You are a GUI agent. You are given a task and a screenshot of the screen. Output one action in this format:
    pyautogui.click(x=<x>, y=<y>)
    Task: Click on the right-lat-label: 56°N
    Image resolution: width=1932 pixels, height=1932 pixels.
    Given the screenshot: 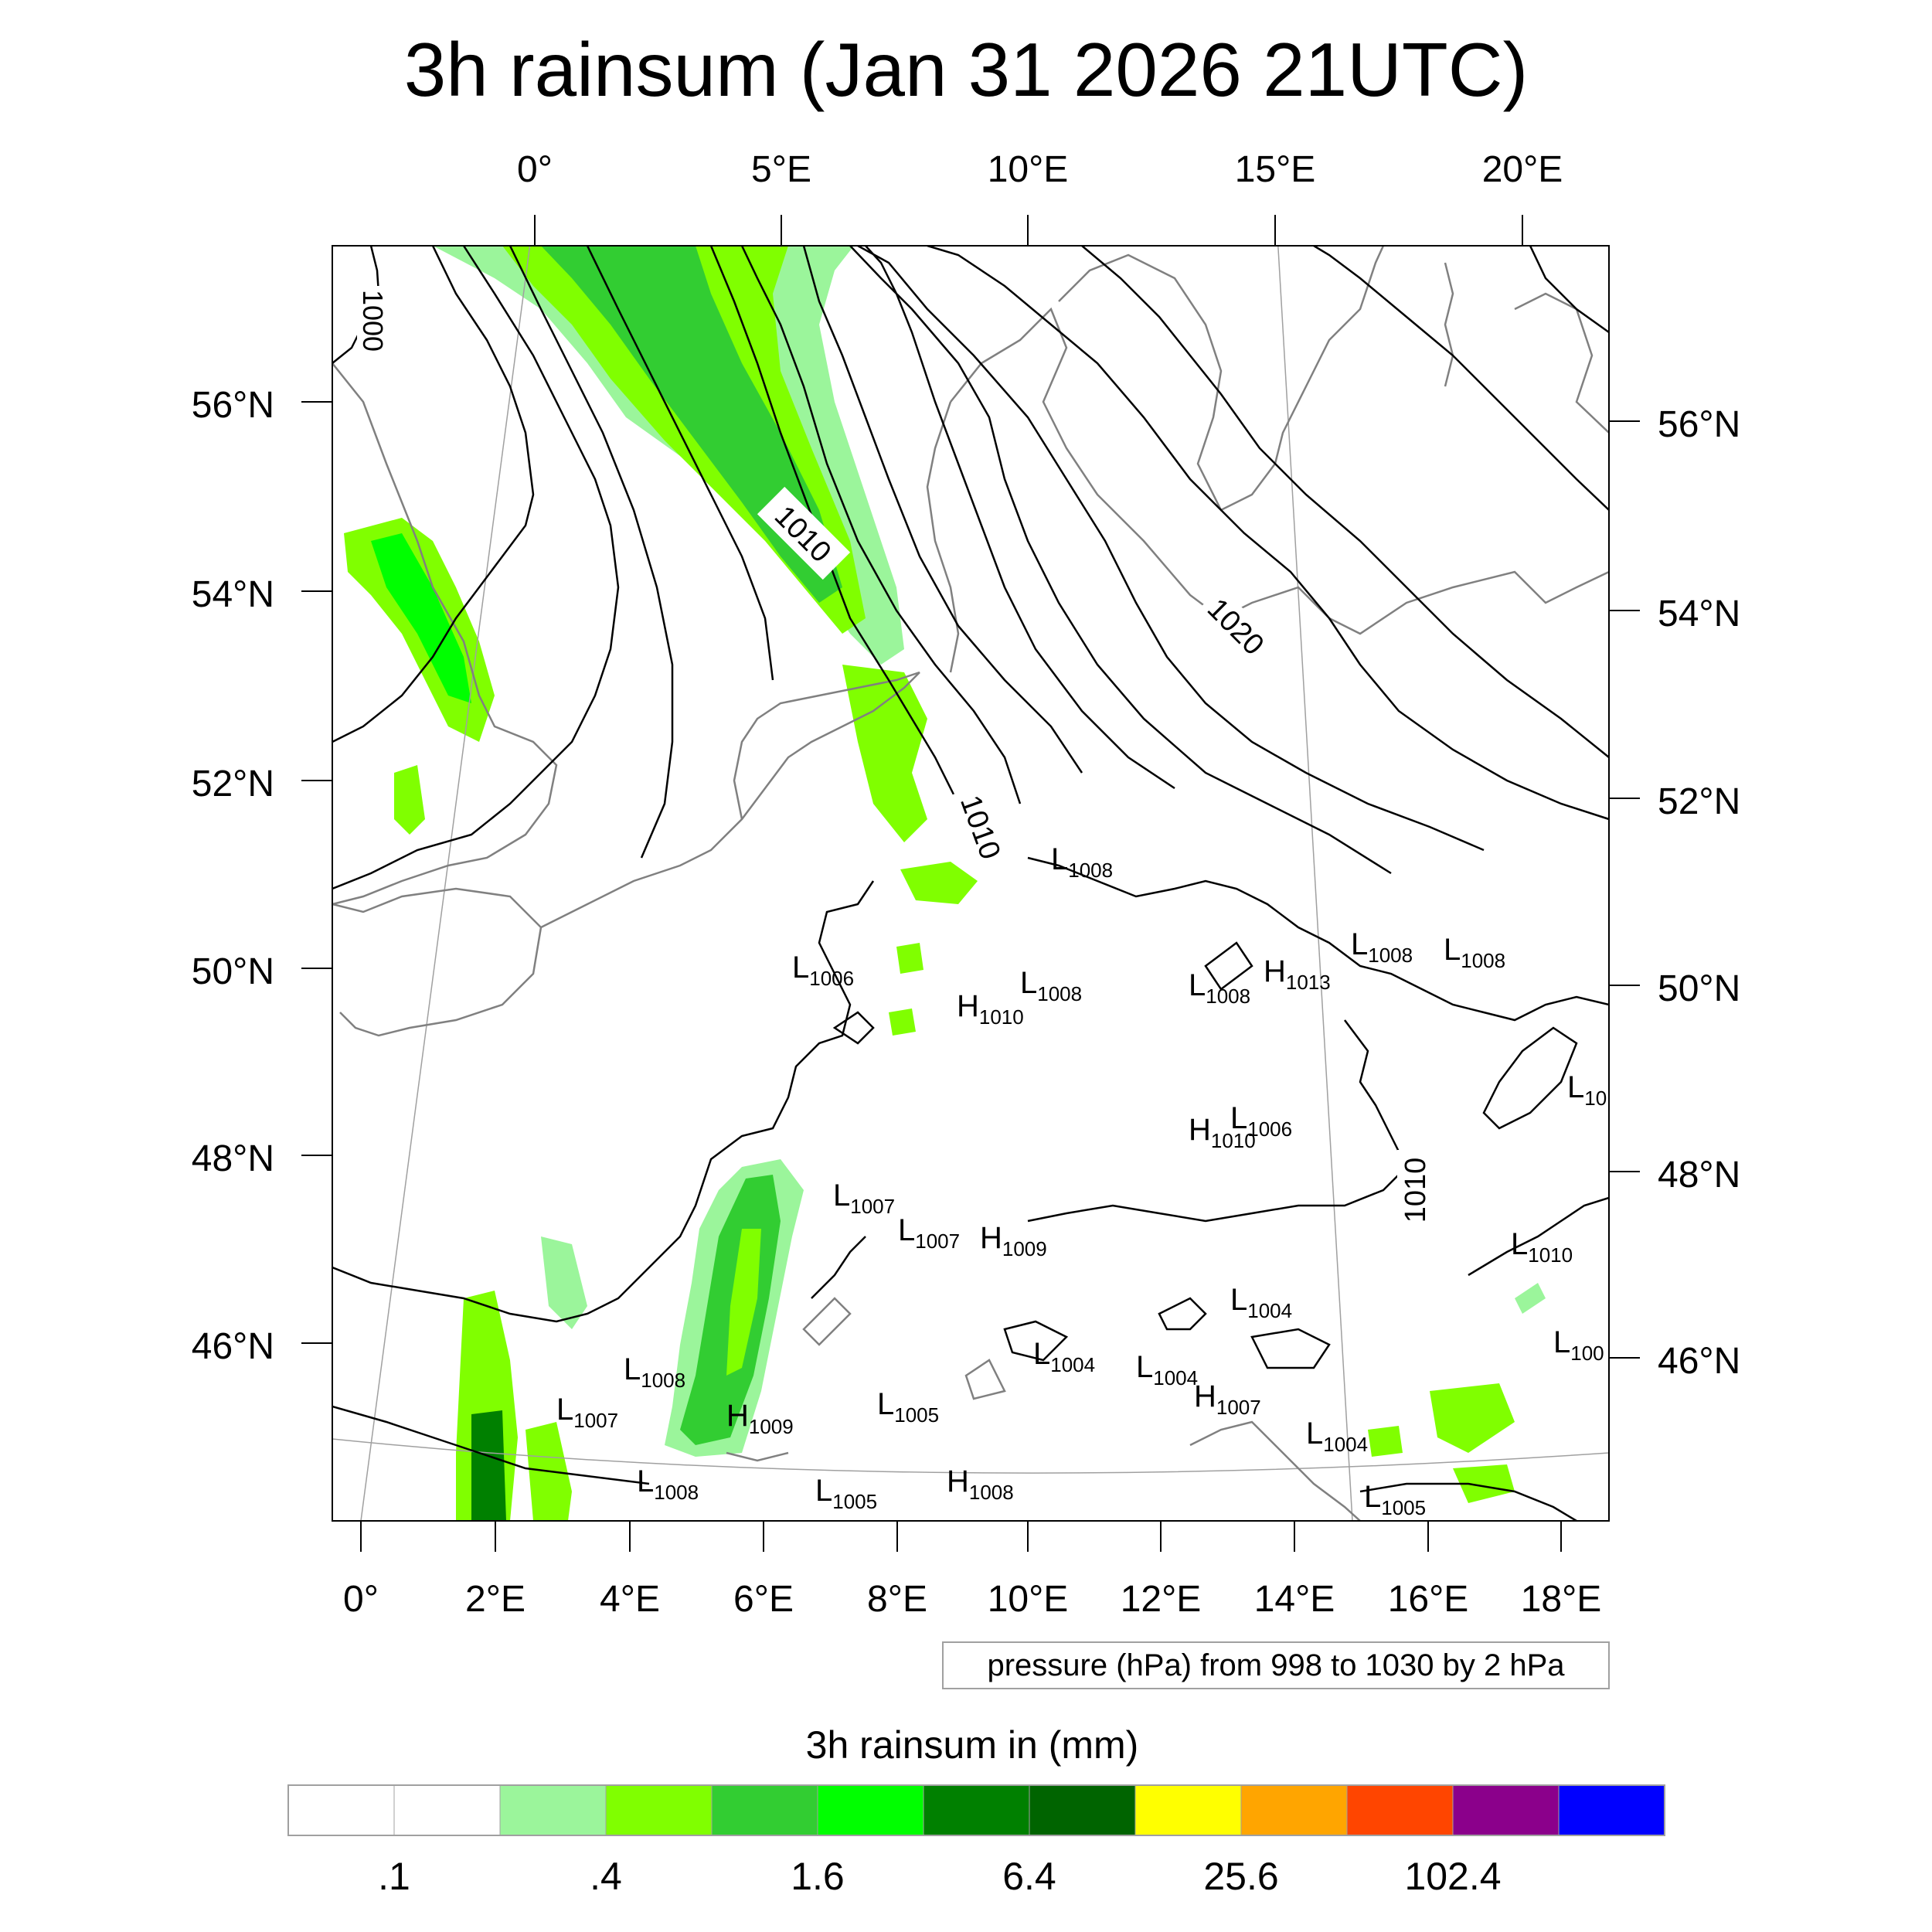 What is the action you would take?
    pyautogui.click(x=1699, y=425)
    